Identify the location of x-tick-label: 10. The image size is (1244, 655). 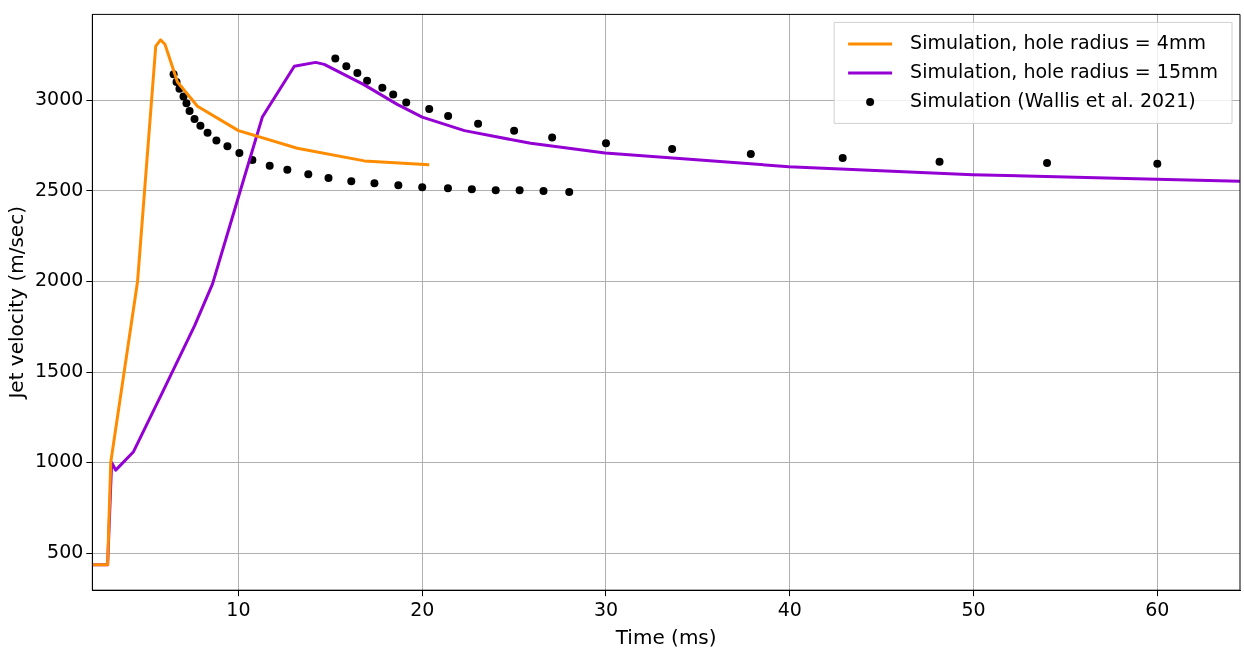
(238, 608).